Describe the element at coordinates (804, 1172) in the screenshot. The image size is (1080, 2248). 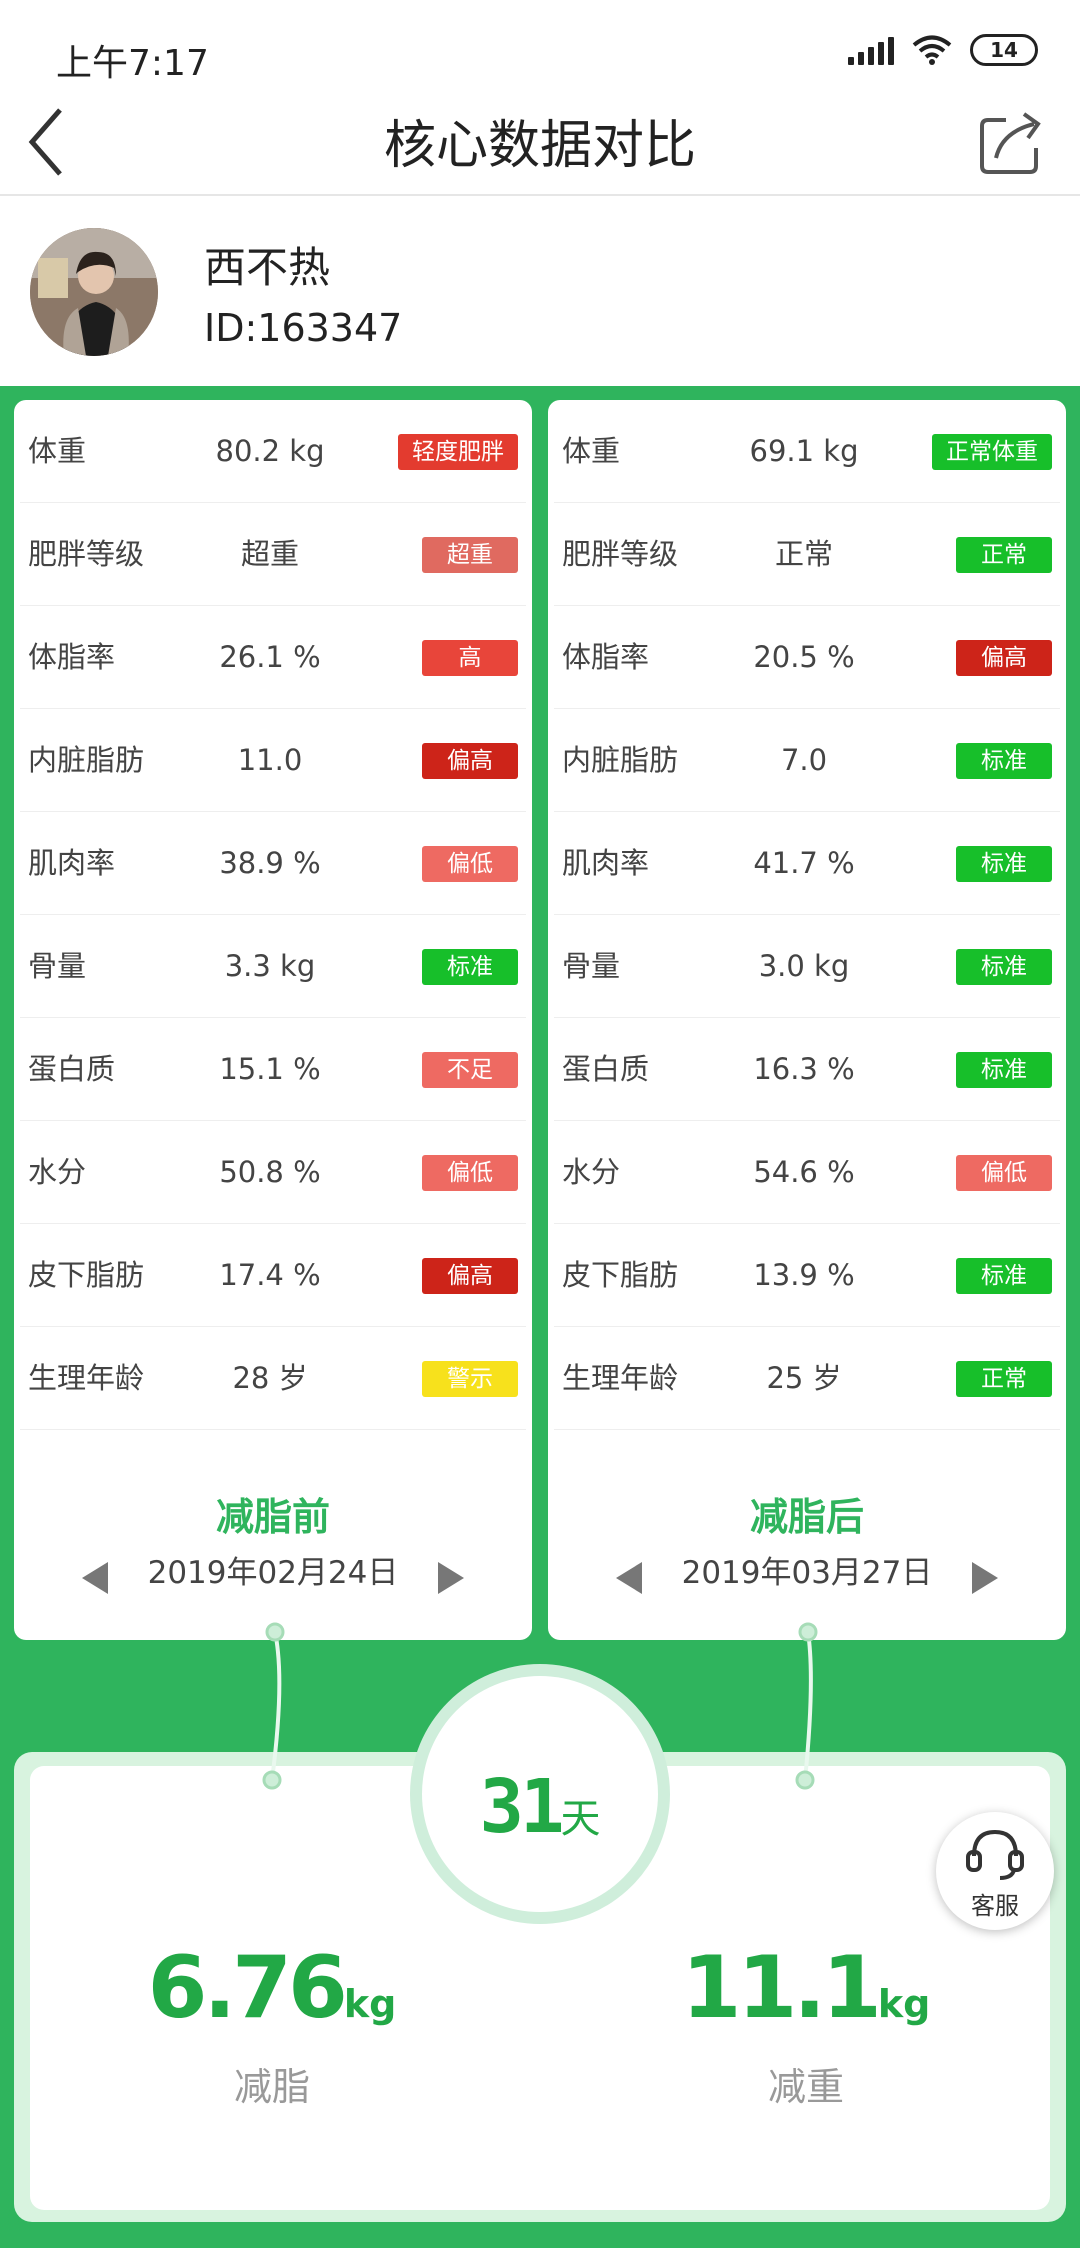
I see `metric-value: 54.6 %` at that location.